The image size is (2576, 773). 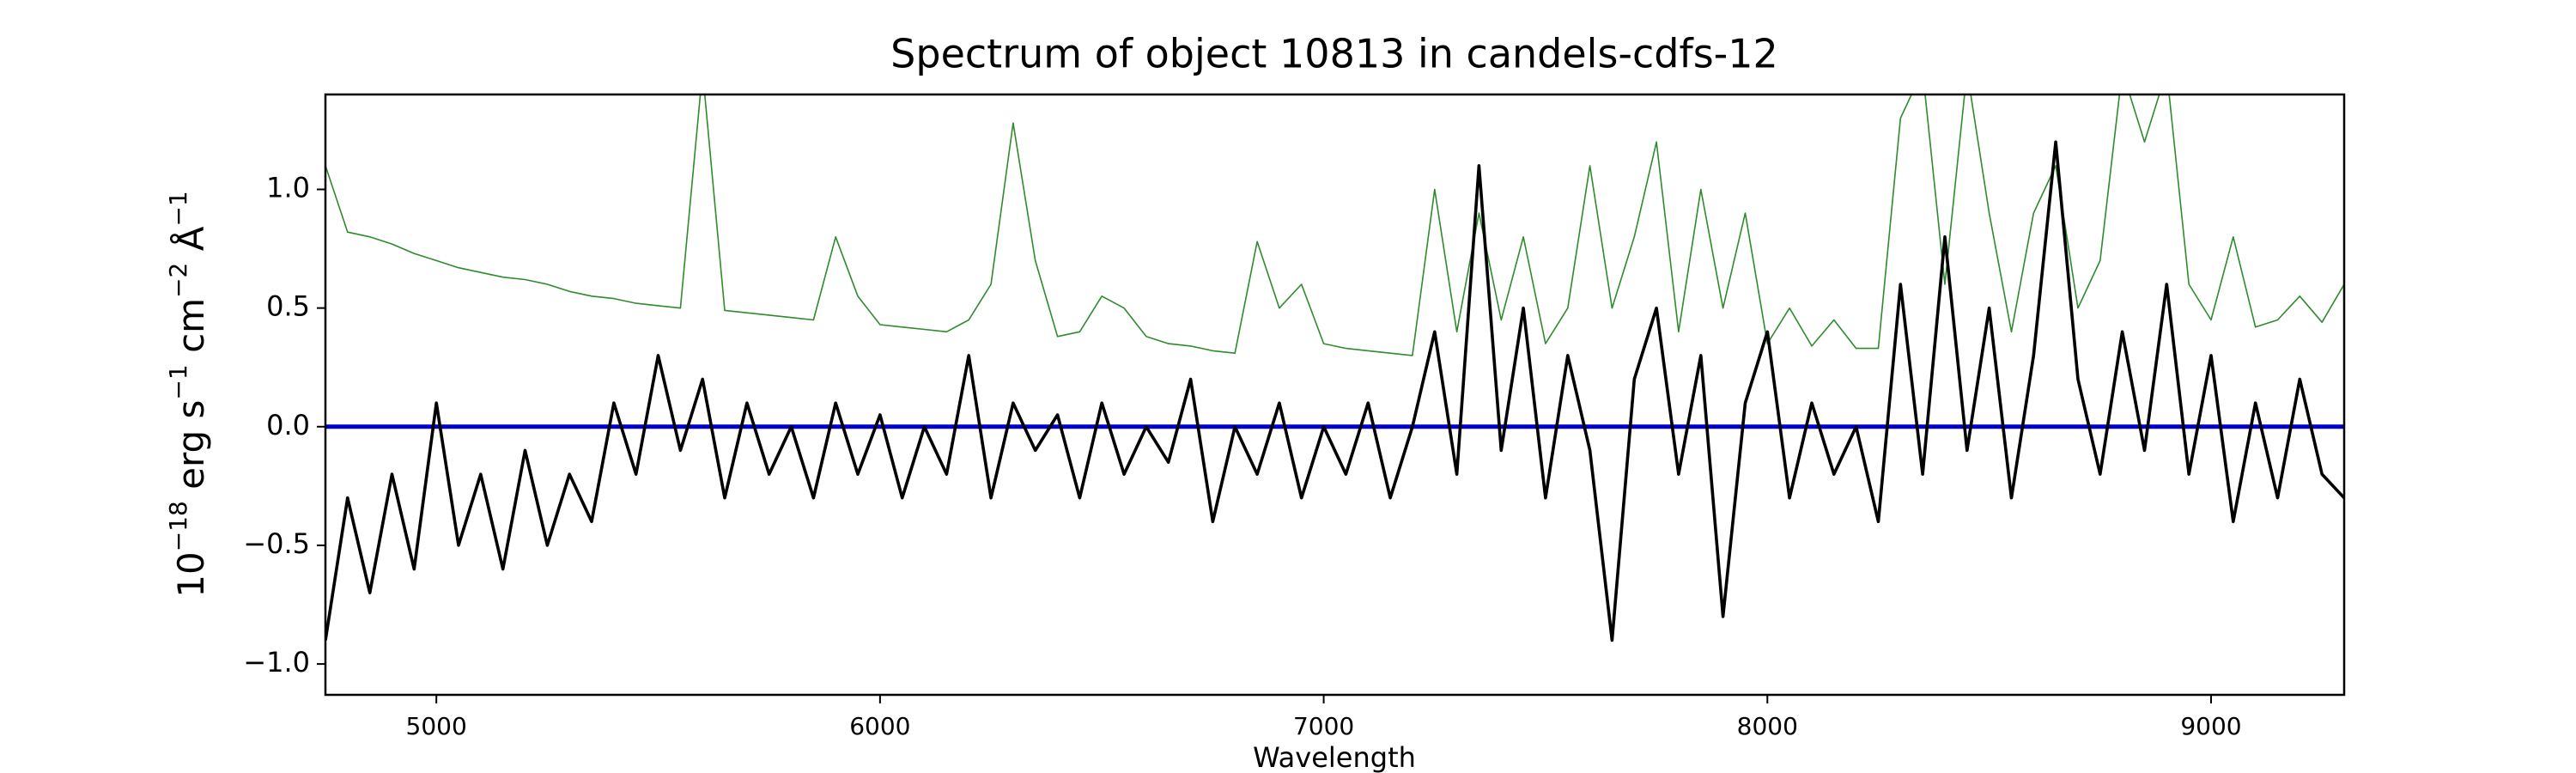 I want to click on x-axis-label: Wavelength, so click(x=1334, y=757).